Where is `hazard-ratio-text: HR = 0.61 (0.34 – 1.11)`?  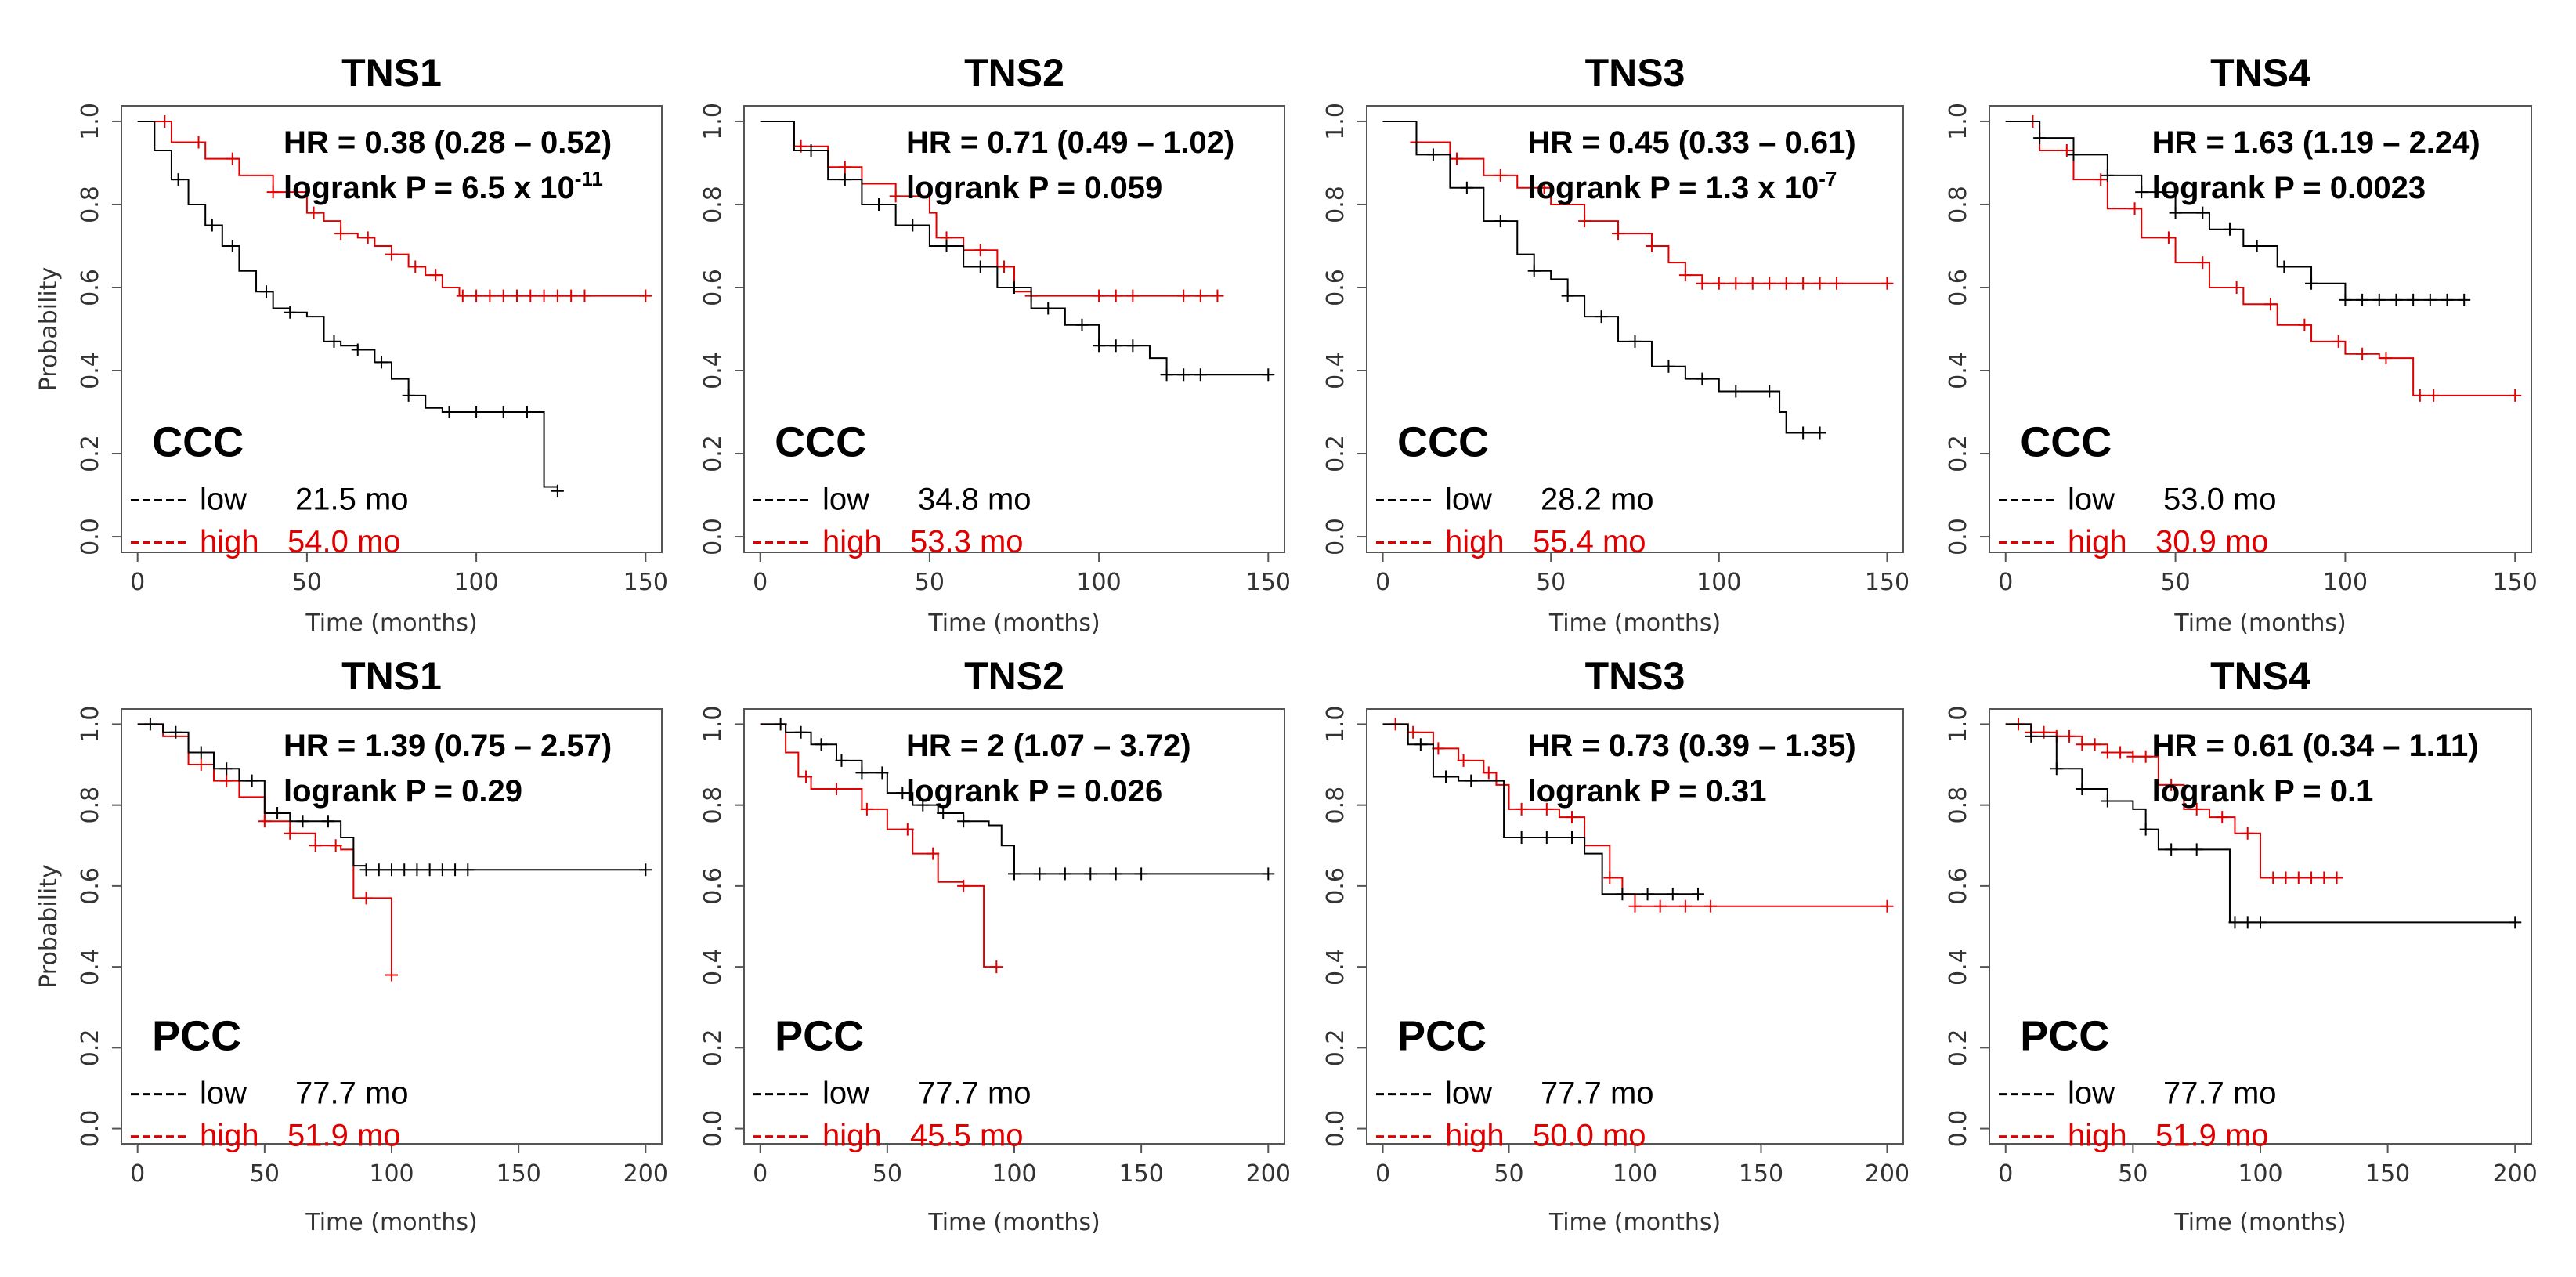 hazard-ratio-text: HR = 0.61 (0.34 – 1.11) is located at coordinates (2315, 746).